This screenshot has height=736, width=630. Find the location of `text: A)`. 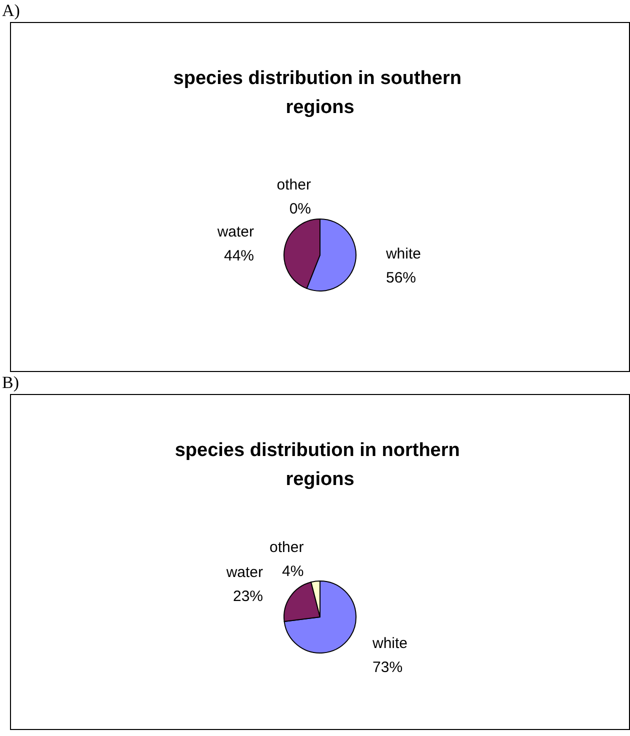

text: A) is located at coordinates (11, 11).